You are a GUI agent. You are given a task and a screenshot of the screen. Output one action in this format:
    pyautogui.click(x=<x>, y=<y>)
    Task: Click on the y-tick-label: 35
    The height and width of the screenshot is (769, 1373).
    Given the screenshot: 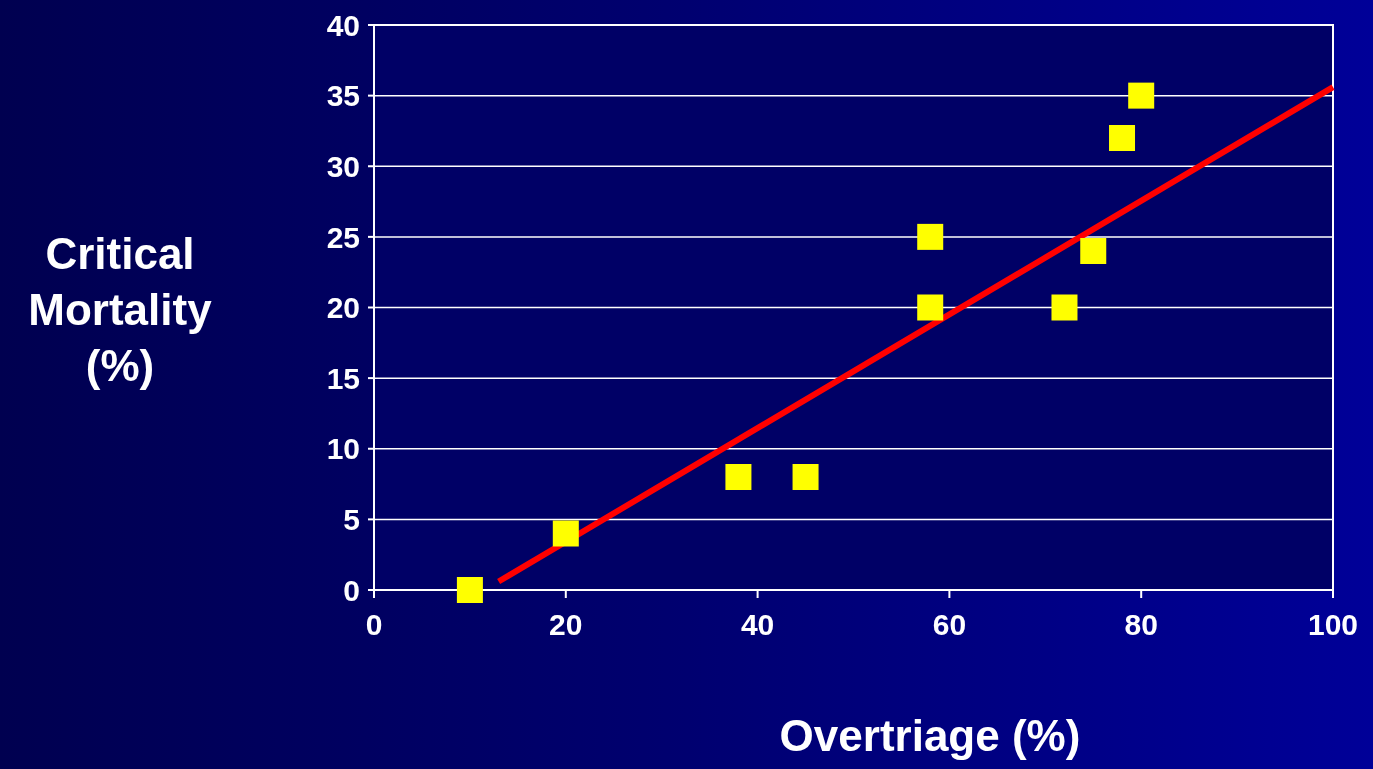 What is the action you would take?
    pyautogui.click(x=343, y=96)
    